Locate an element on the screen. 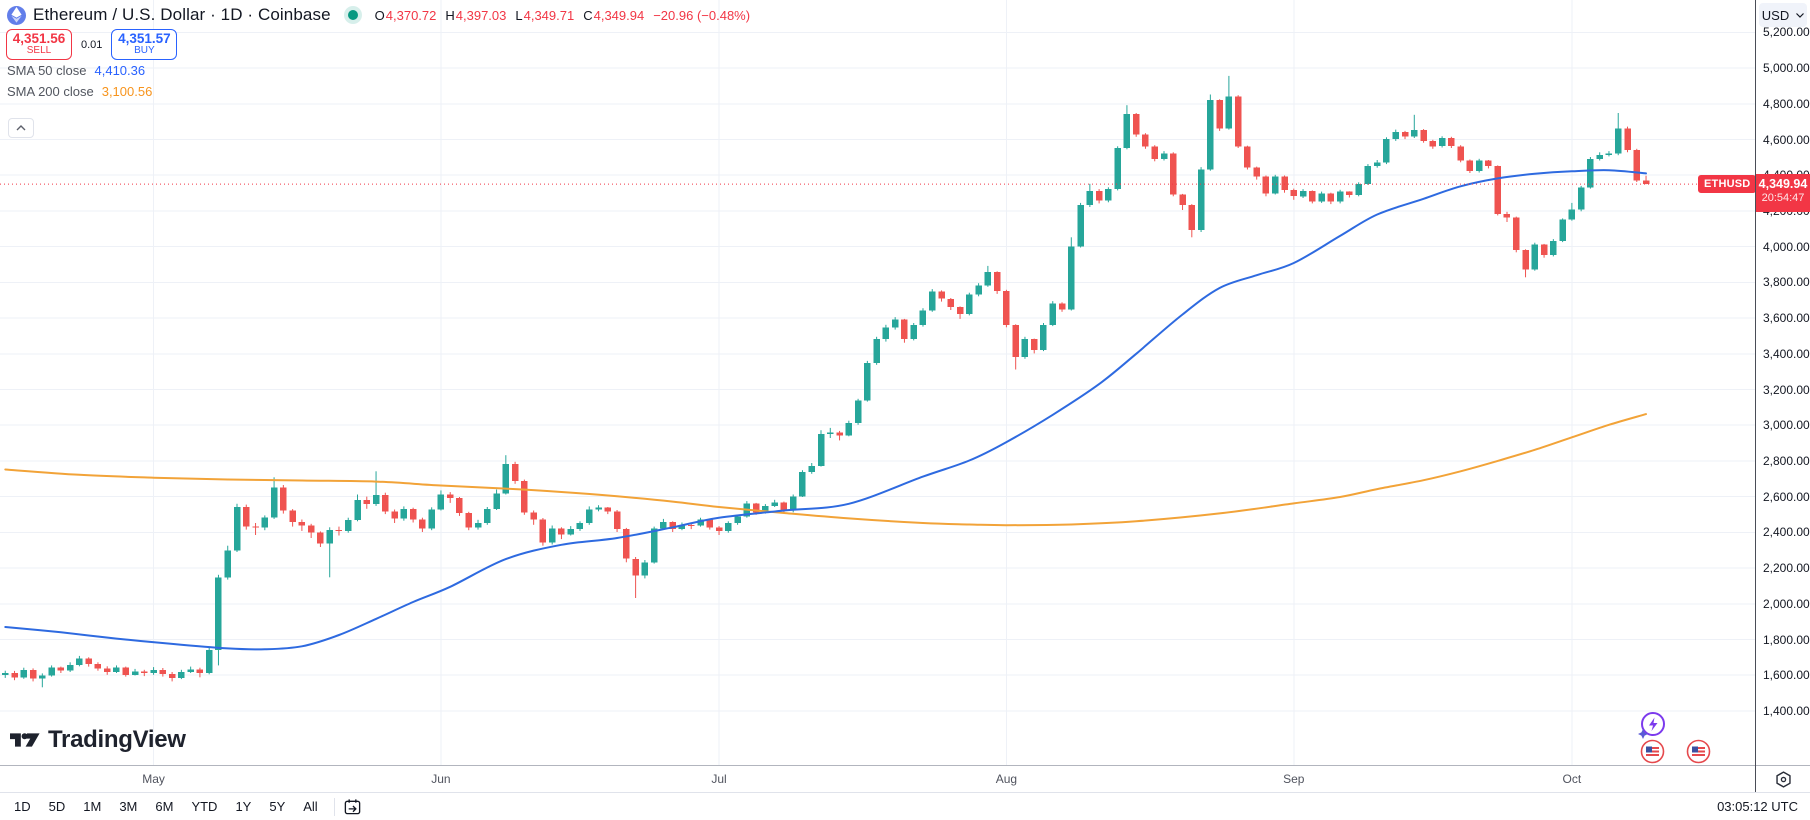 Image resolution: width=1810 pixels, height=820 pixels. symbol-title: Ethereum / U.S. Dollar · 1D · Coinbase is located at coordinates (182, 14).